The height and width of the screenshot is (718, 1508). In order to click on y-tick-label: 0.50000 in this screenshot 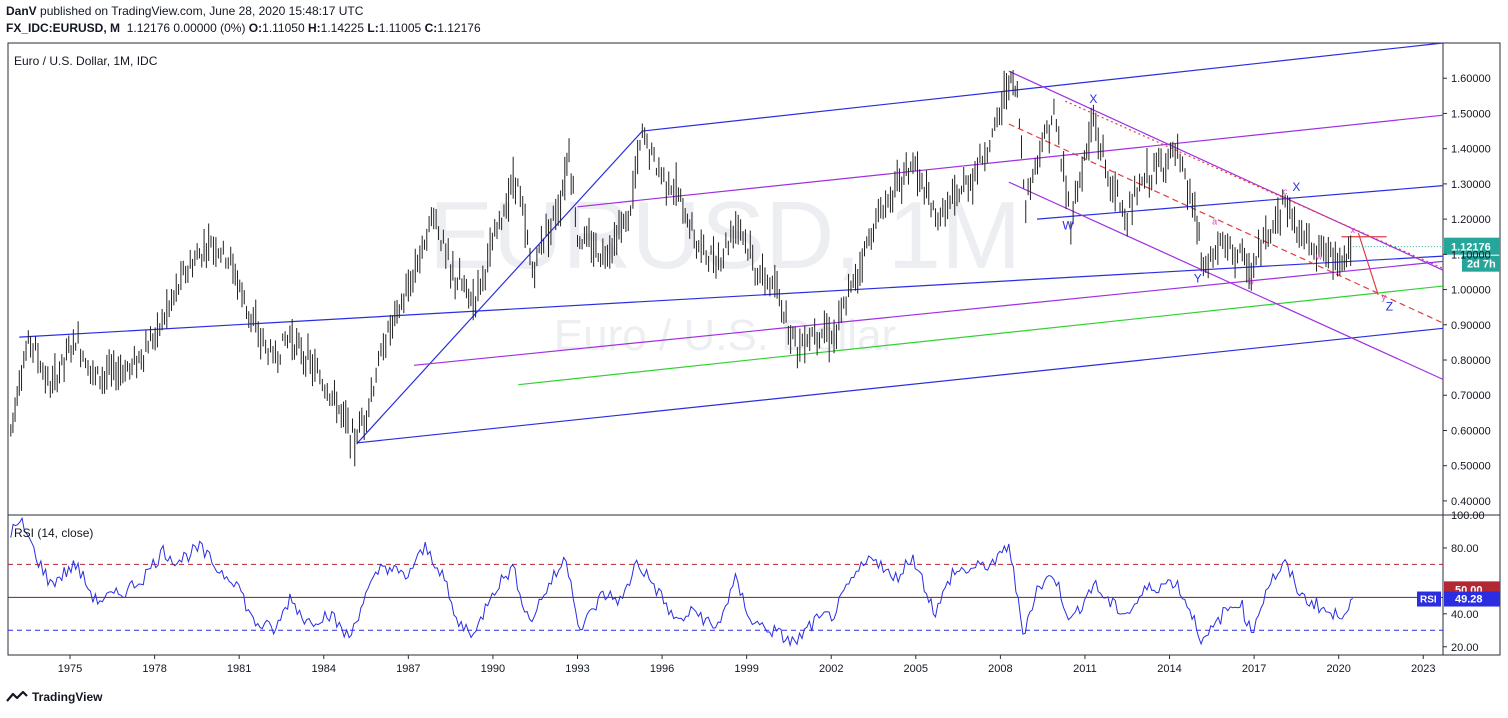, I will do `click(1471, 467)`.